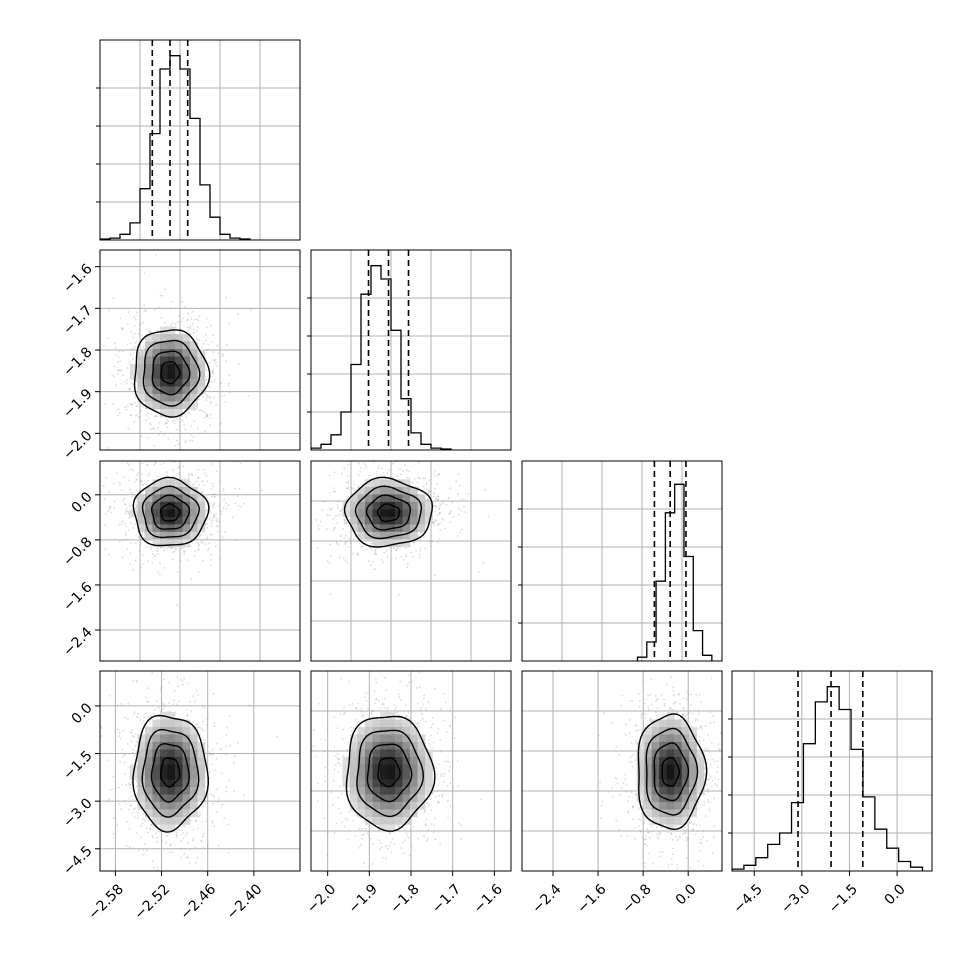 The height and width of the screenshot is (970, 970). I want to click on x-tick-label: −2.4, so click(546, 898).